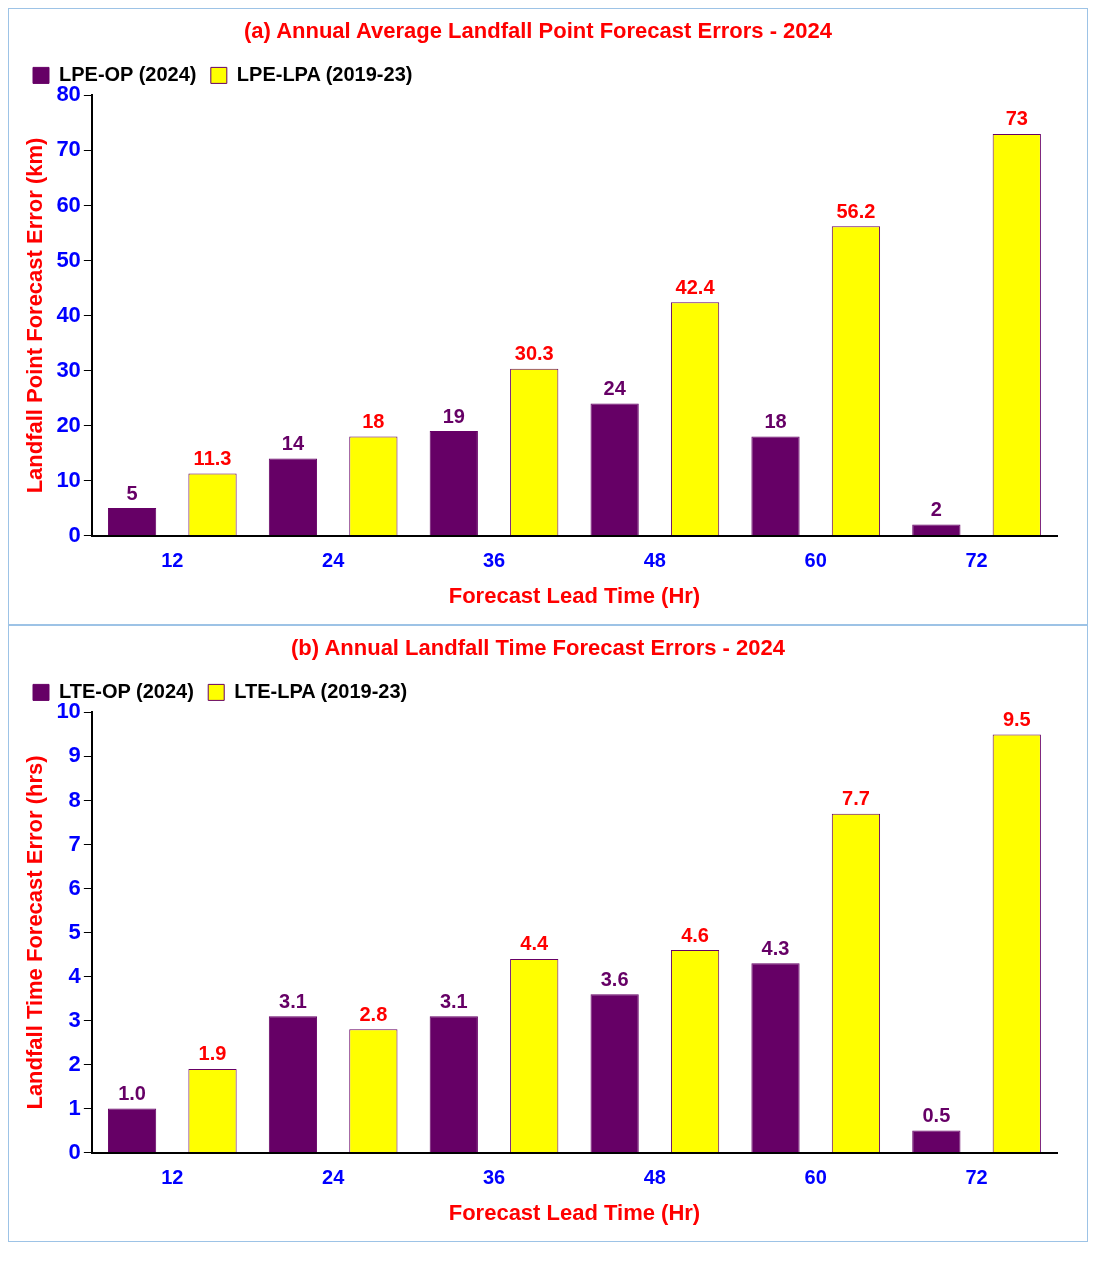 Image resolution: width=1096 pixels, height=1261 pixels. Describe the element at coordinates (68, 259) in the screenshot. I see `y-tick-label: 50` at that location.